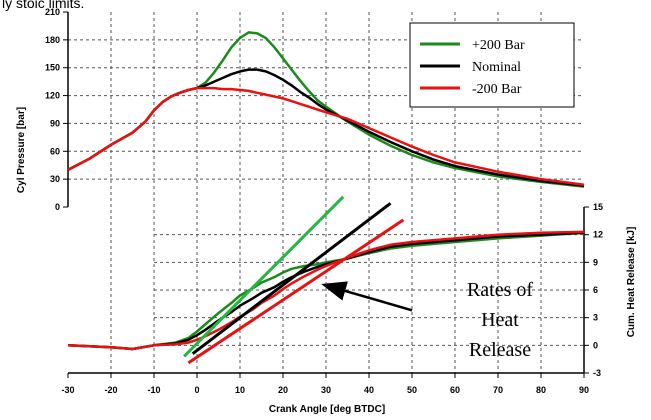 The image size is (651, 420). Describe the element at coordinates (498, 390) in the screenshot. I see `x-tick-label-10: 70` at that location.